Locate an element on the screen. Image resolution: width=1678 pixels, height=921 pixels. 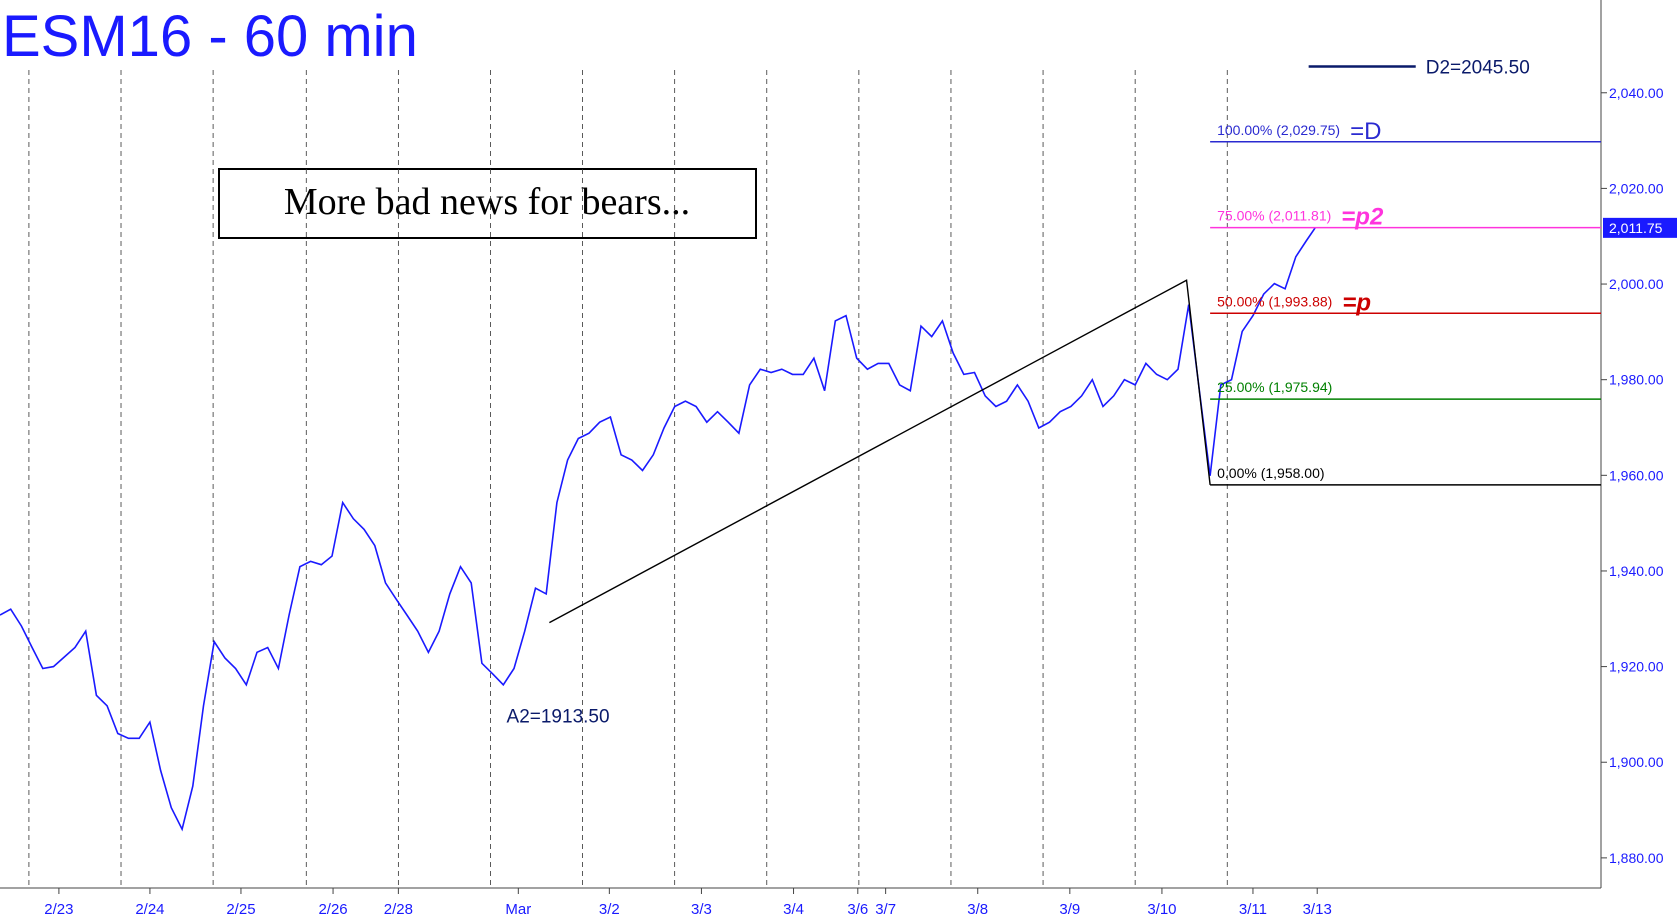
fib-tag: =p2 is located at coordinates (1362, 217).